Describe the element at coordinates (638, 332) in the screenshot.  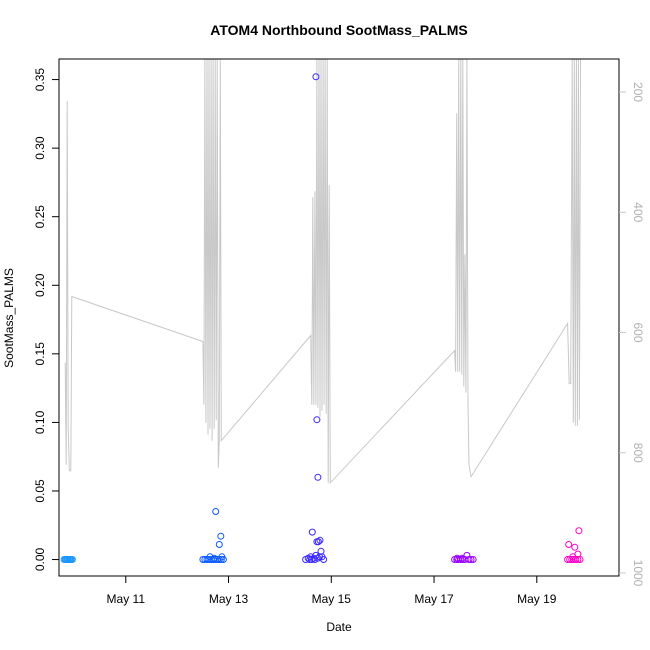
I see `y2-tick-label: 600` at that location.